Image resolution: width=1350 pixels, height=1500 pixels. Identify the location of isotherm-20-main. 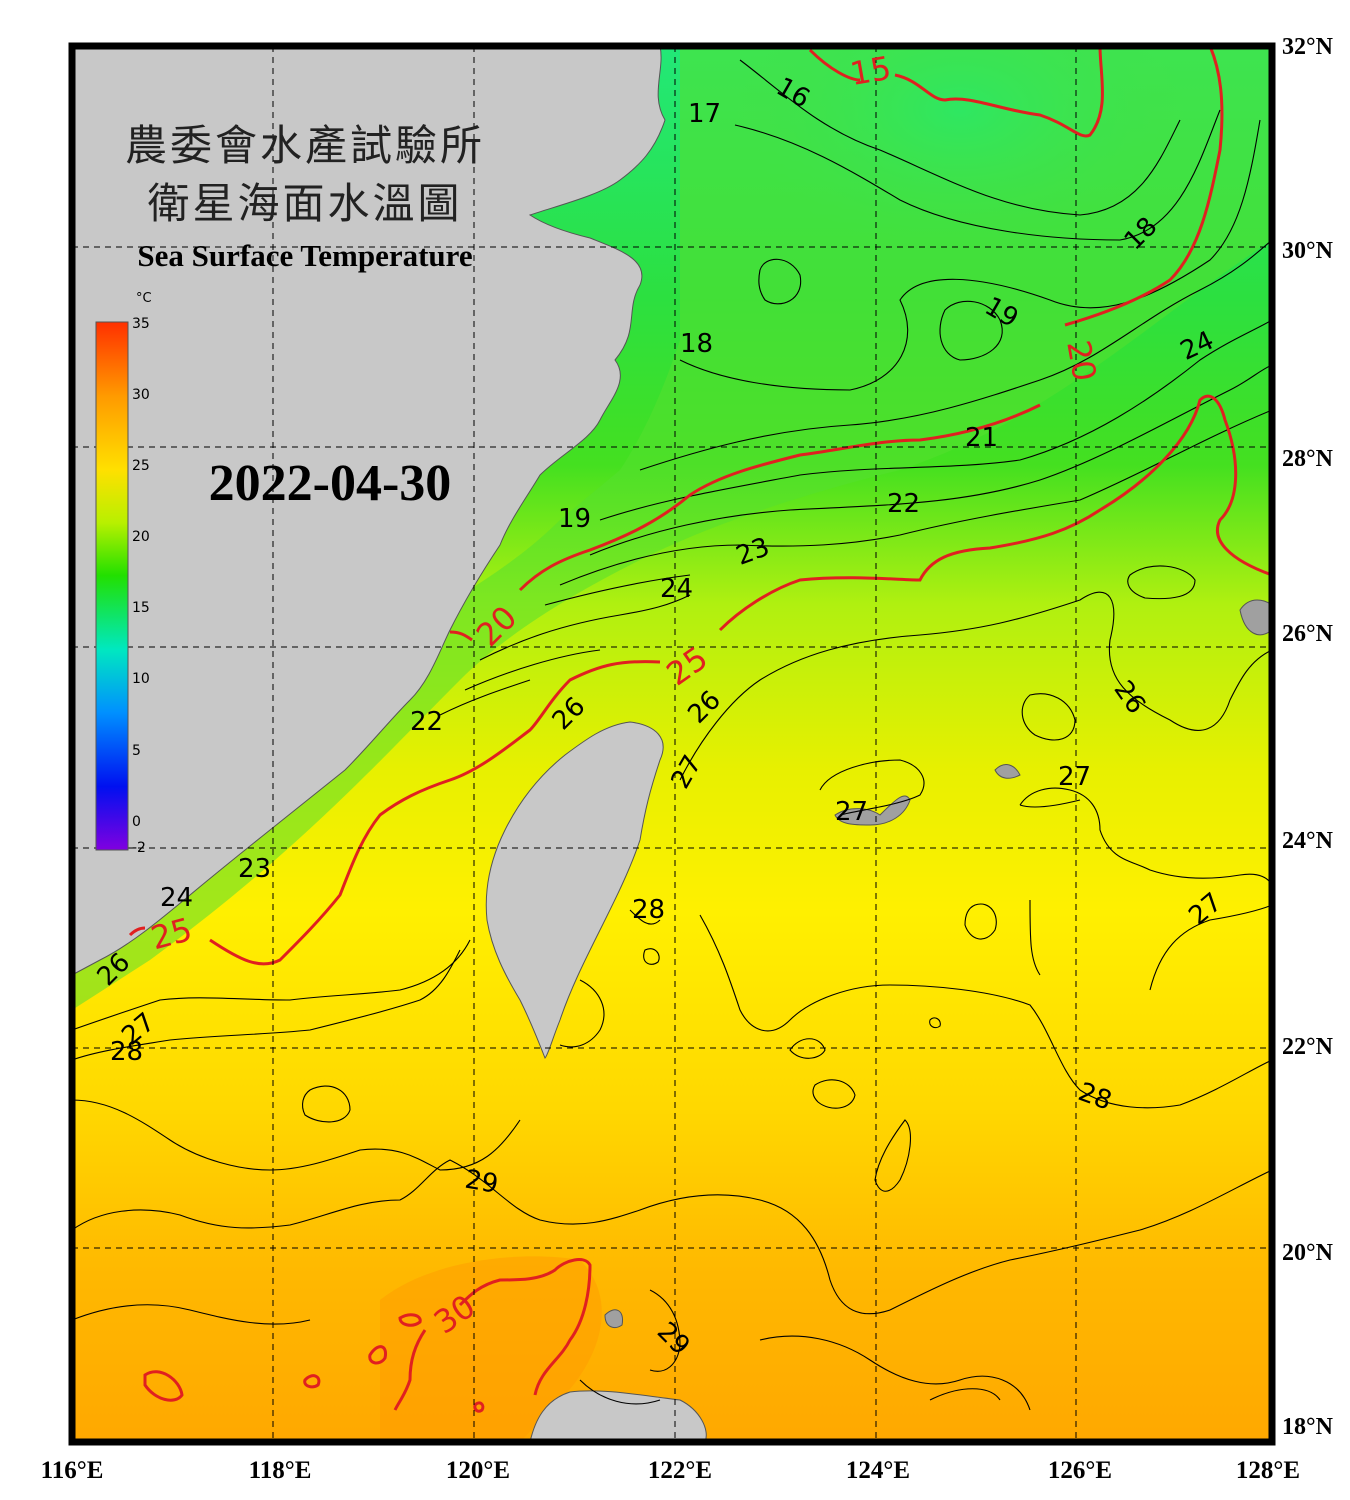
(779, 497).